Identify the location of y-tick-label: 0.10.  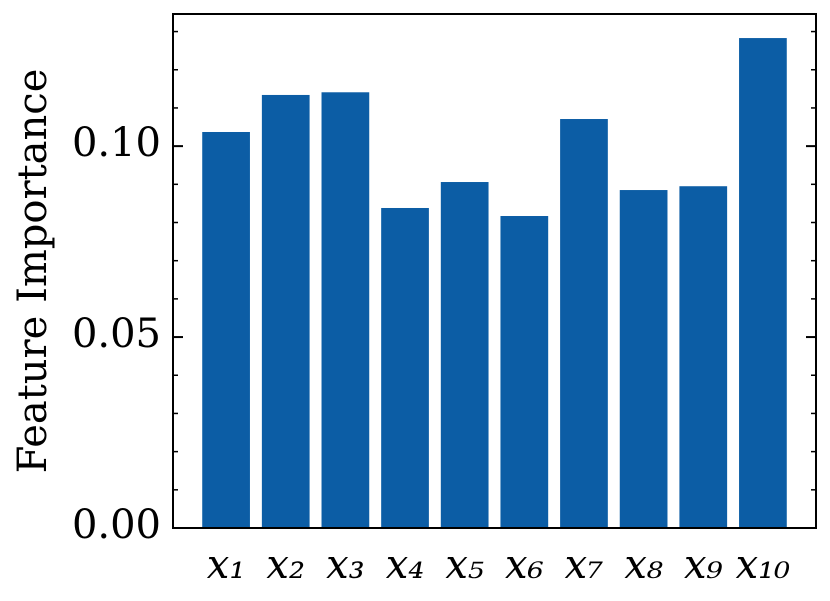
(116, 143).